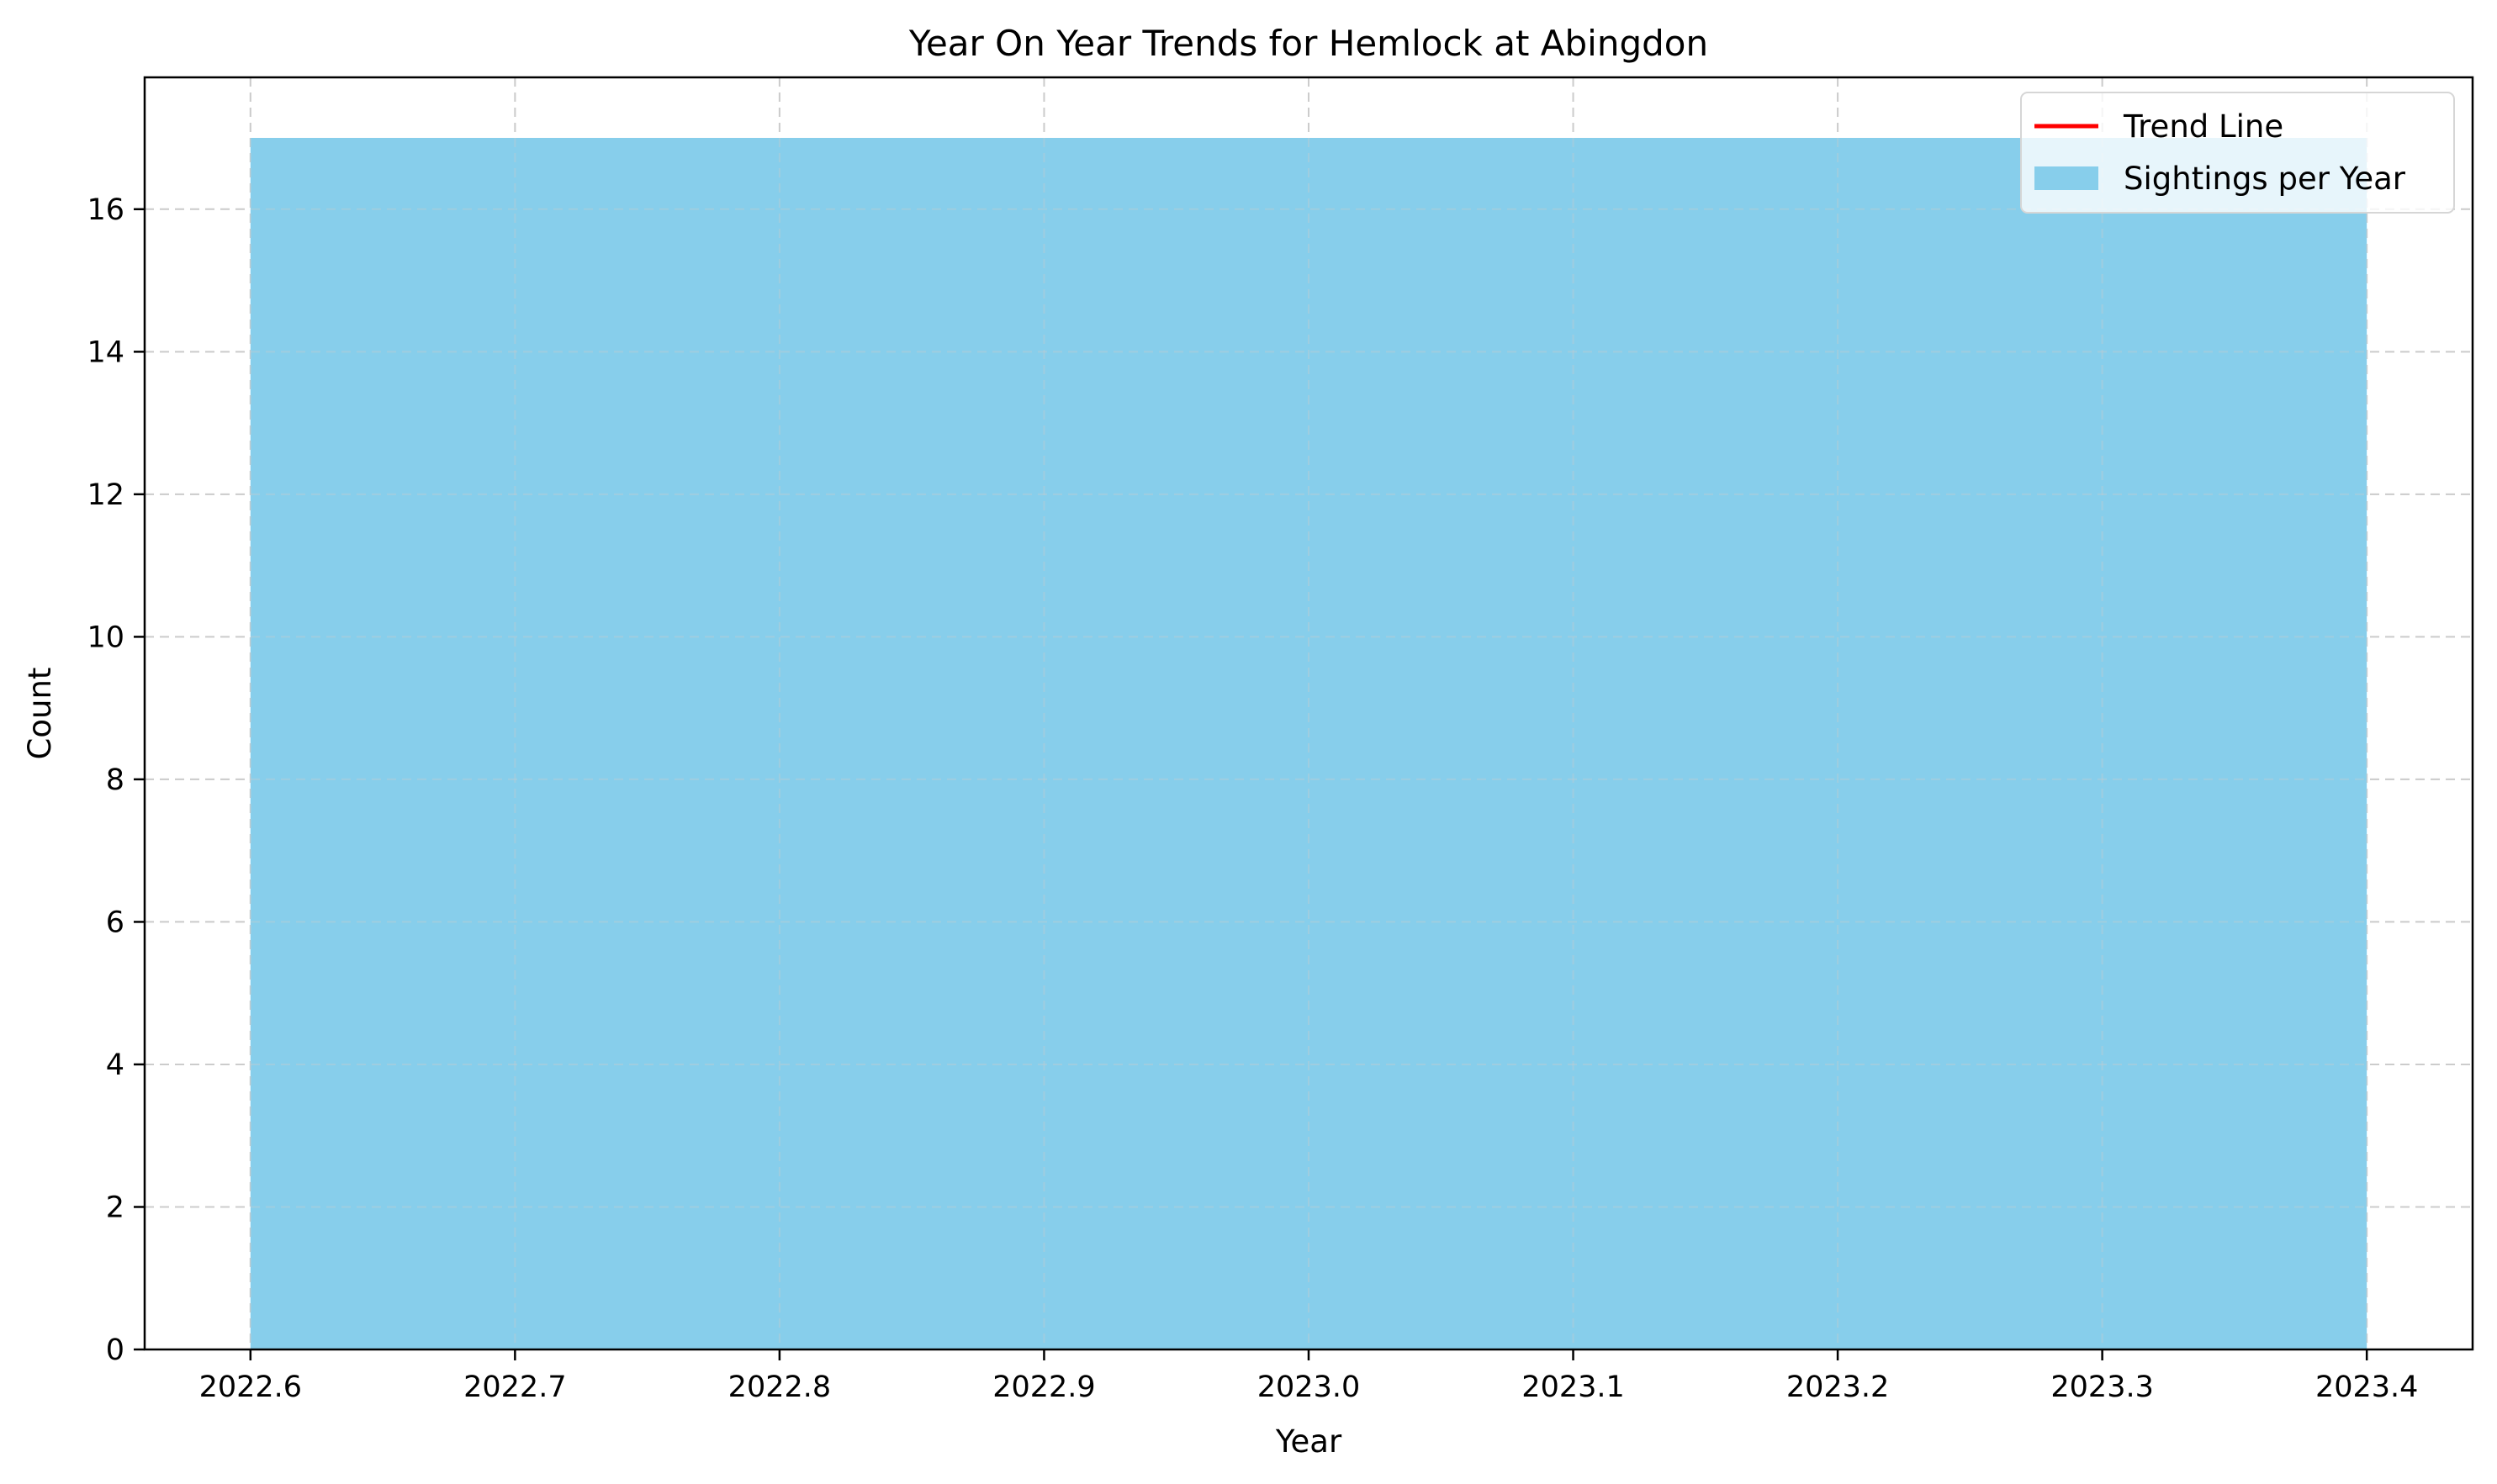 This screenshot has height=1484, width=2497. I want to click on x-tick-label: 2023.1, so click(1572, 1387).